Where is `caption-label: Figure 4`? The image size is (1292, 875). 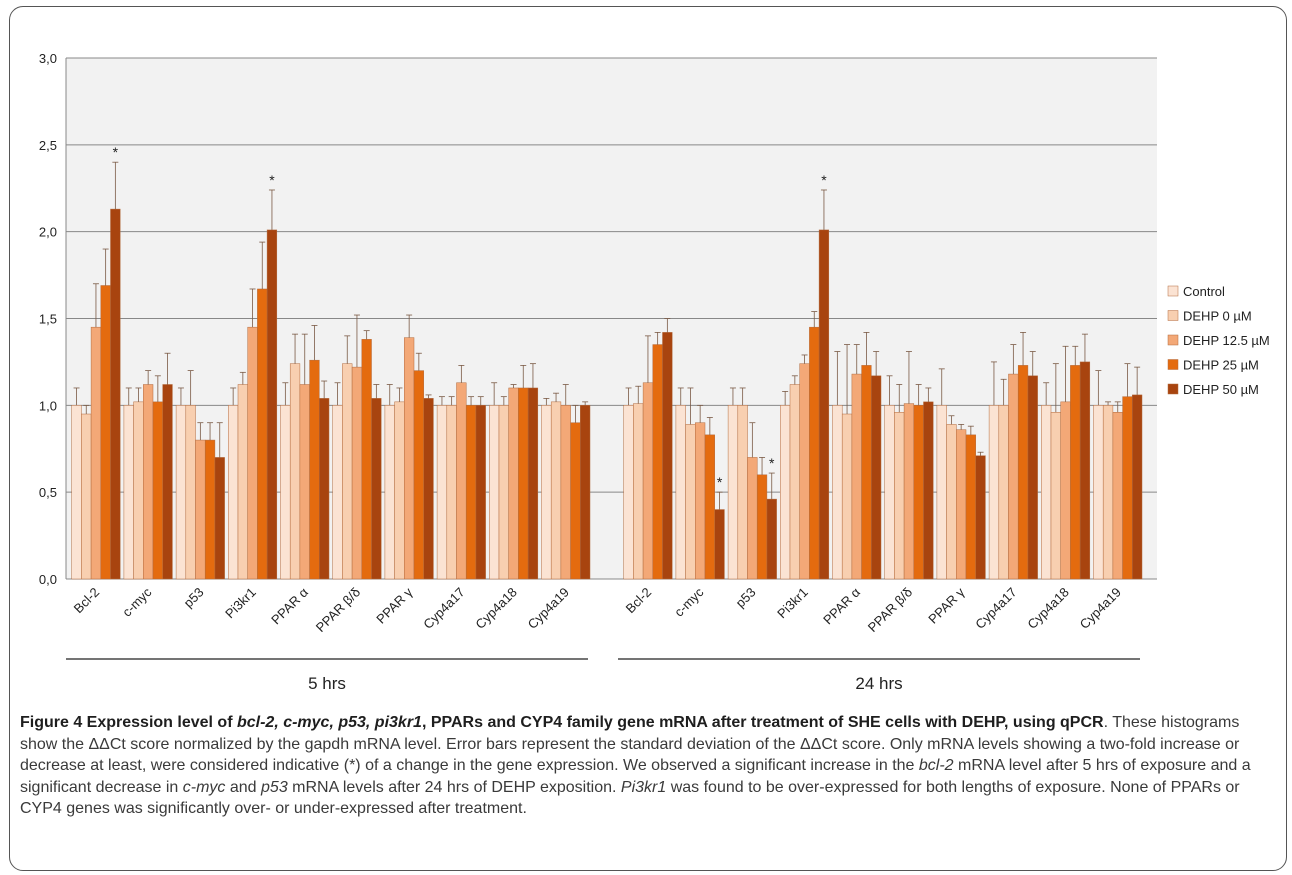 caption-label: Figure 4 is located at coordinates (51, 722).